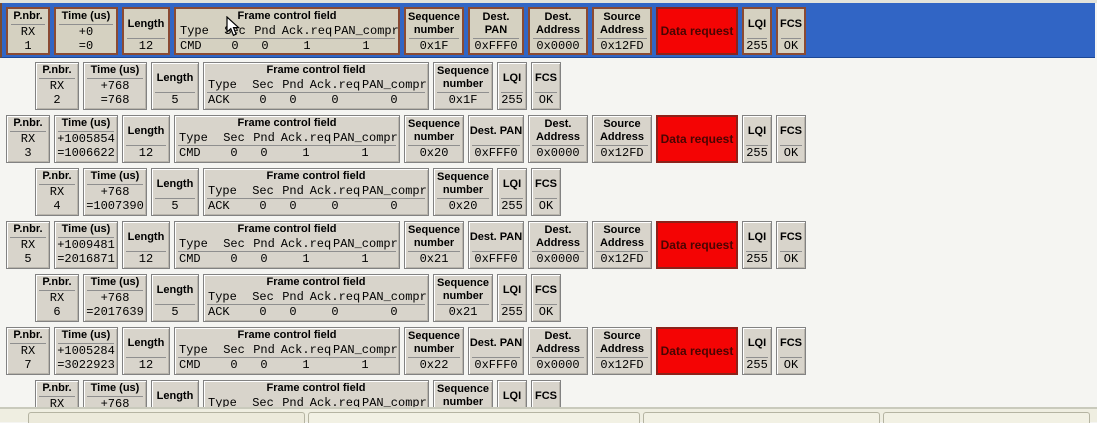  What do you see at coordinates (28, 245) in the screenshot?
I see `pnbr-cell: P.nbr. RX 5` at bounding box center [28, 245].